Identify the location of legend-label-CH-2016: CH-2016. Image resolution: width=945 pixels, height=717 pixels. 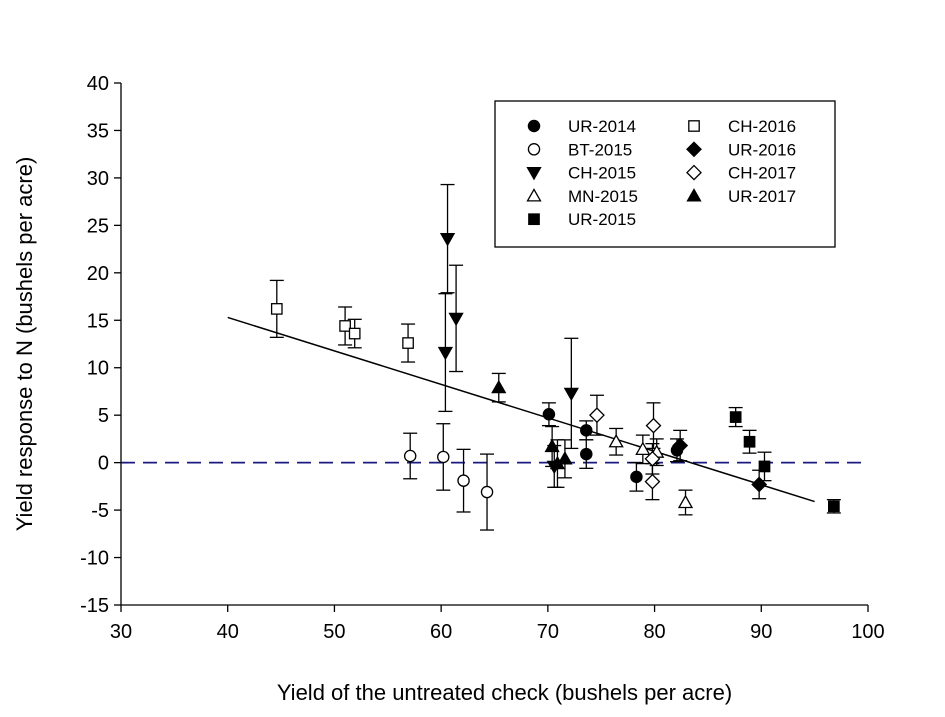
(762, 126).